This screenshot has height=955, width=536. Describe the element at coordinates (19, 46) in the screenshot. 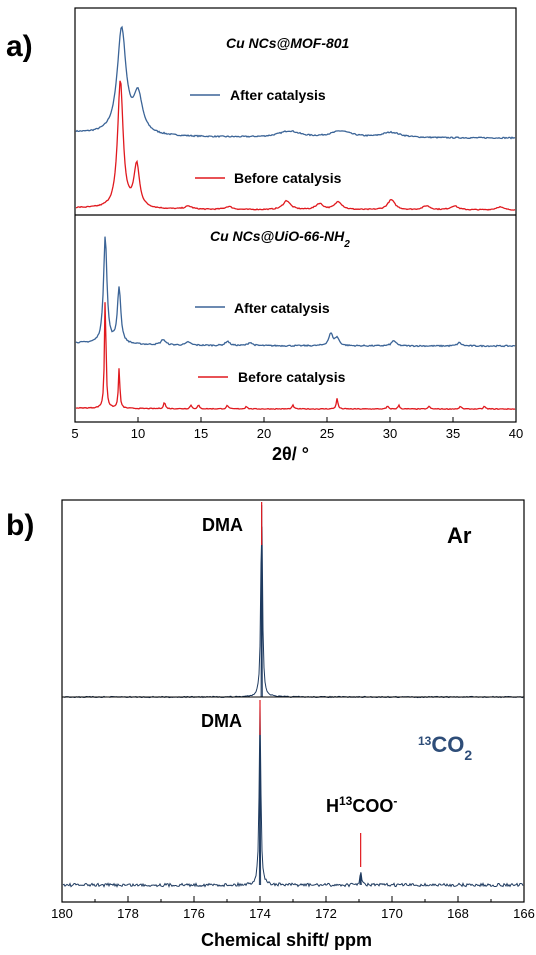

I see `panel-a-label: a)` at that location.